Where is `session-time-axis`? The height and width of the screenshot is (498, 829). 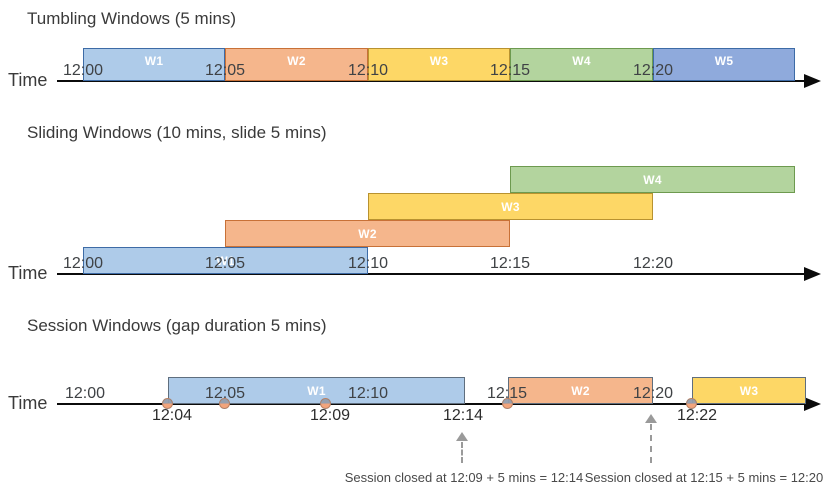 session-time-axis is located at coordinates (431, 404).